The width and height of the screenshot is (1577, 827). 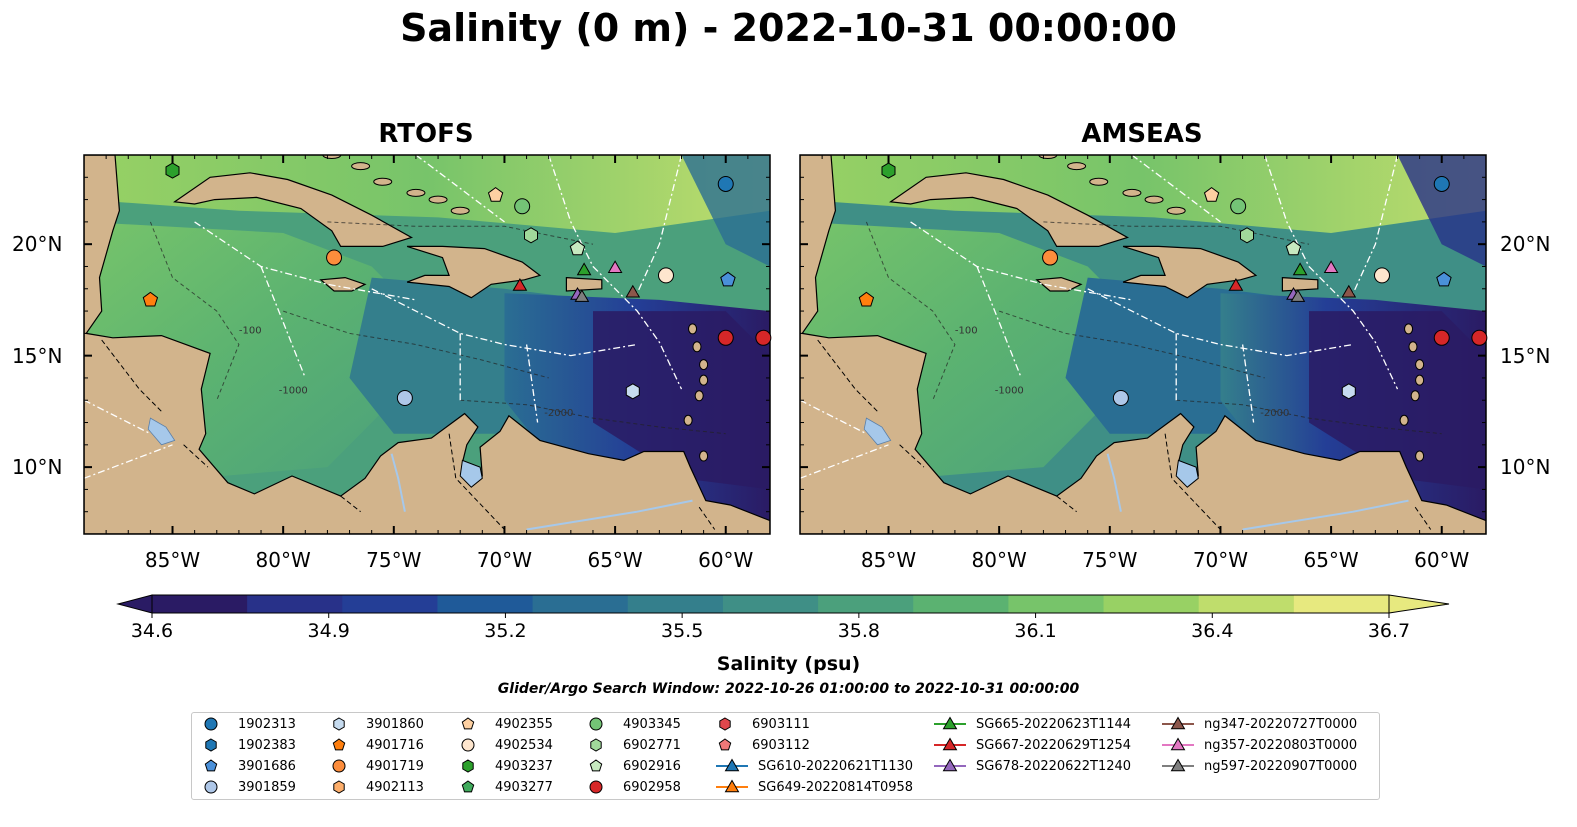 I want to click on legend-item: SG665-20220623T1144, so click(x=1031, y=724).